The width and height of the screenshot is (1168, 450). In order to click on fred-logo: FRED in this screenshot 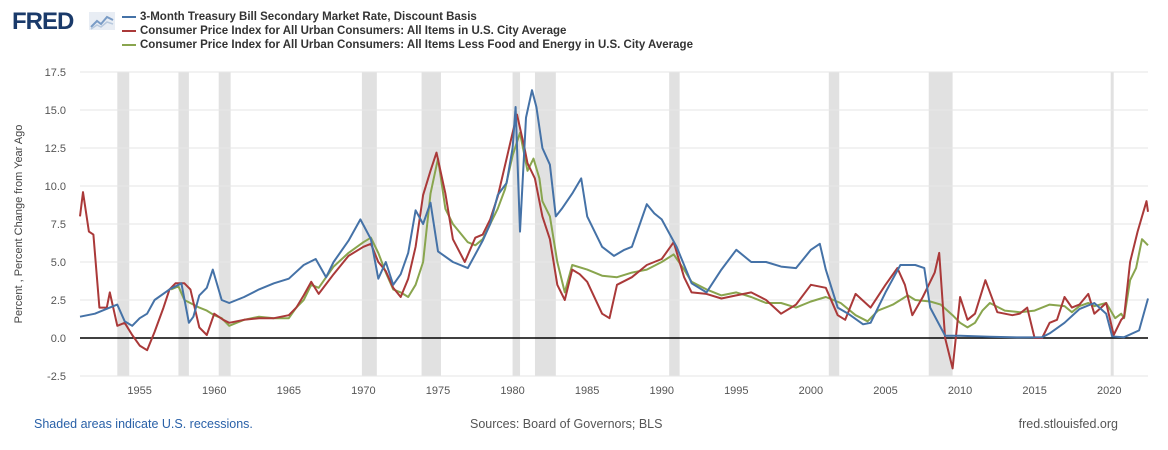, I will do `click(43, 21)`.